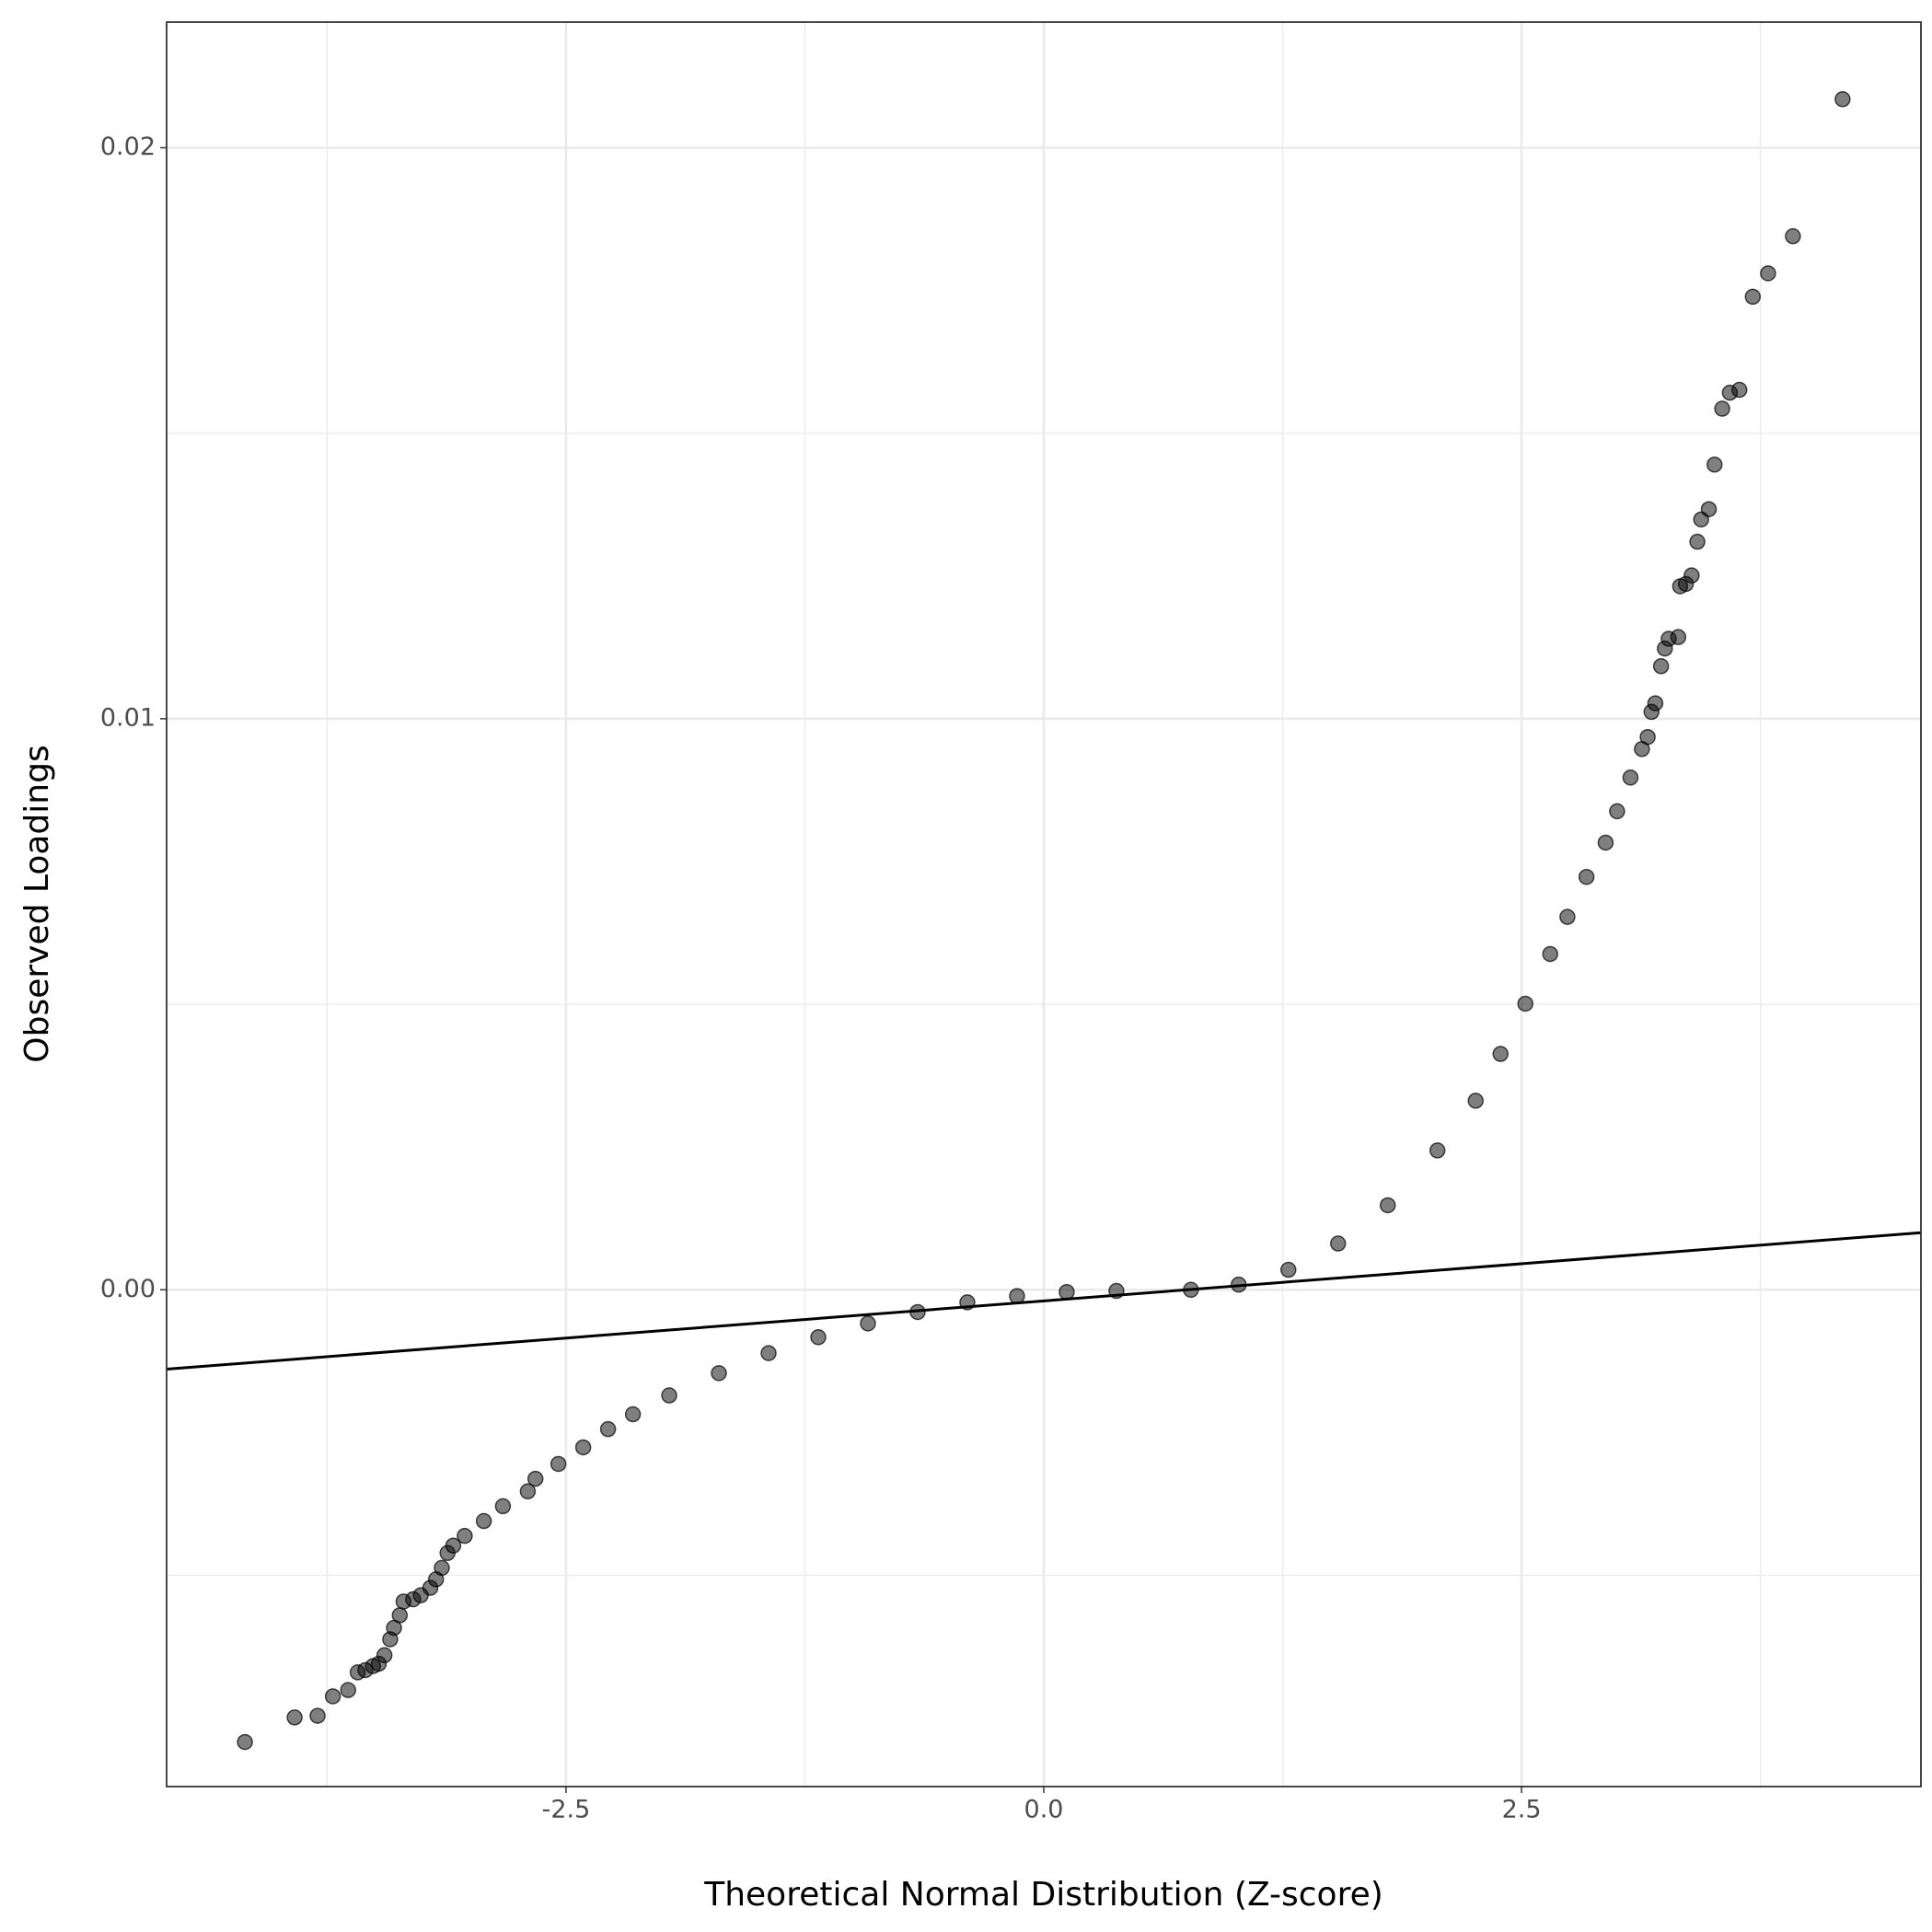 This screenshot has width=1932, height=1932. What do you see at coordinates (567, 1810) in the screenshot?
I see `x-tick-label: -2.5` at bounding box center [567, 1810].